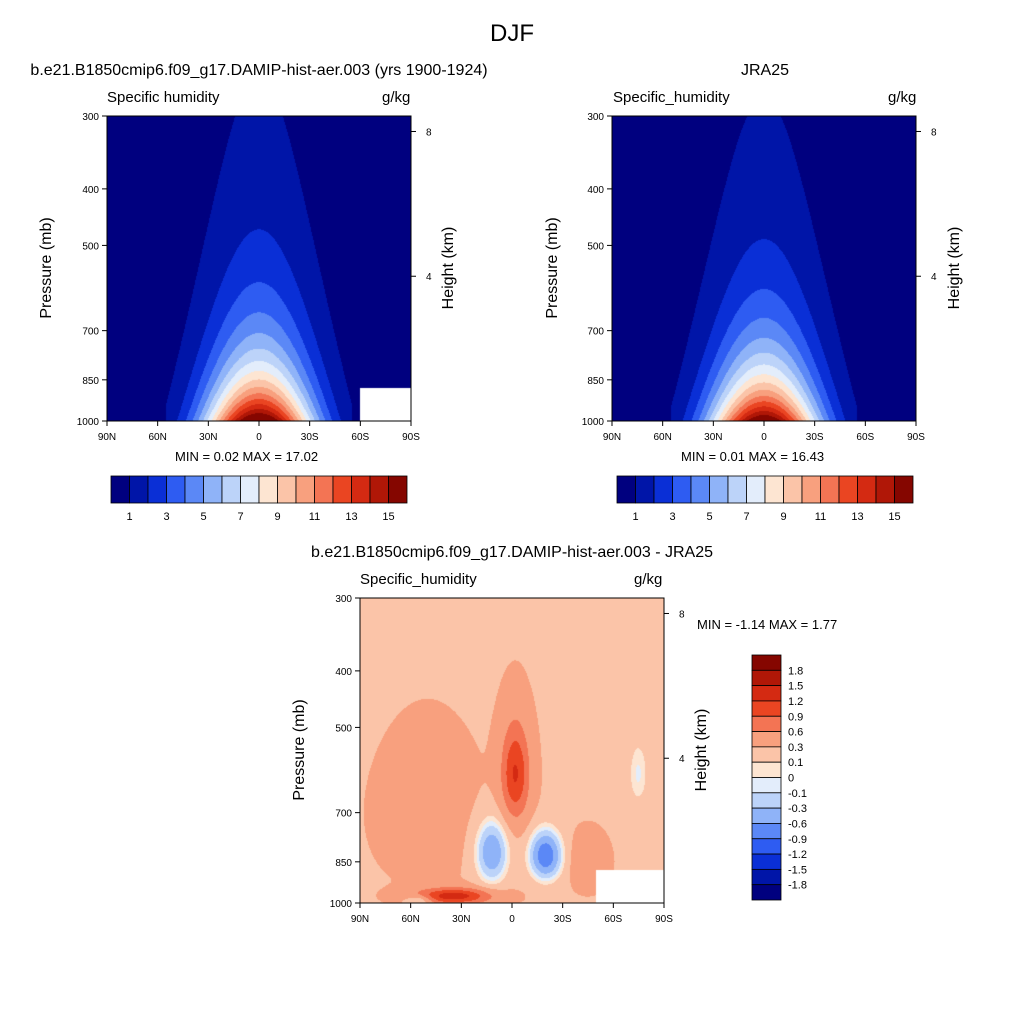  I want to click on colorbar-label: 0.6, so click(795, 733).